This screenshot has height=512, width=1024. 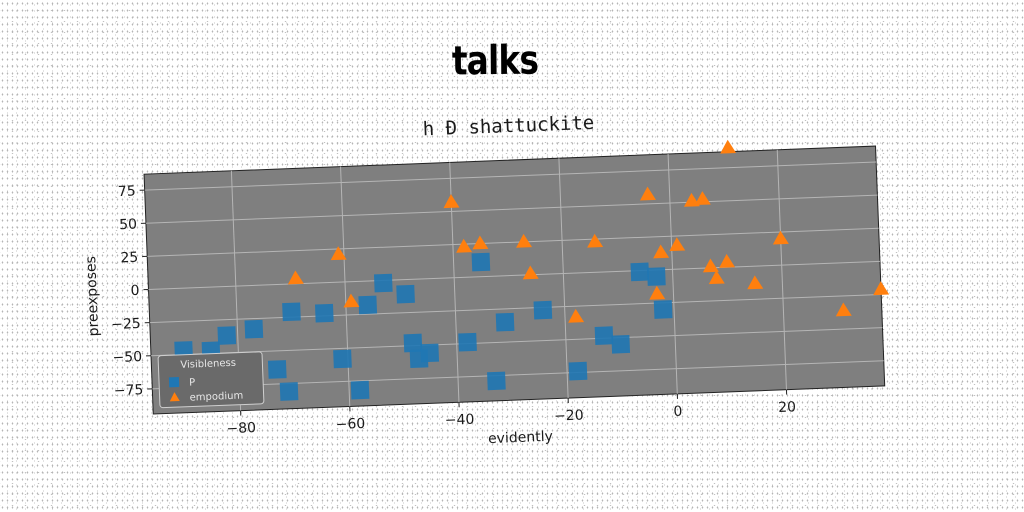 What do you see at coordinates (135, 291) in the screenshot?
I see `y-tick-label: 0` at bounding box center [135, 291].